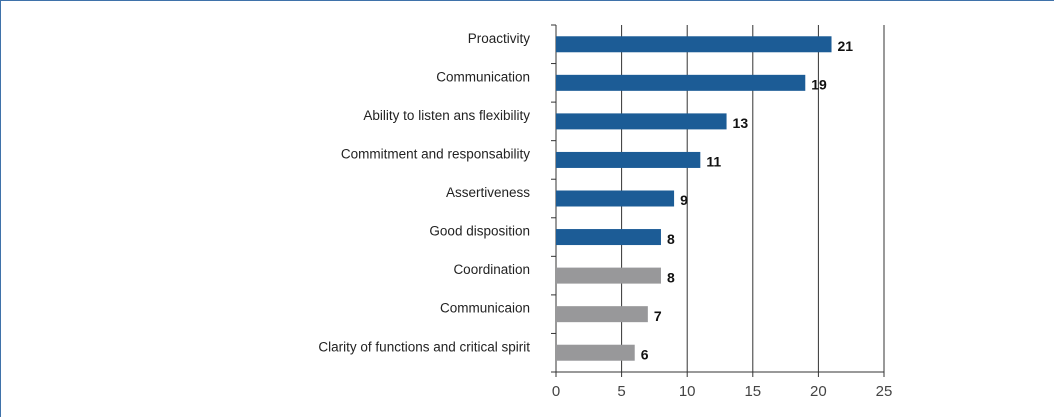 This screenshot has height=417, width=1054. What do you see at coordinates (488, 192) in the screenshot?
I see `y-tick-label: Assertiveness` at bounding box center [488, 192].